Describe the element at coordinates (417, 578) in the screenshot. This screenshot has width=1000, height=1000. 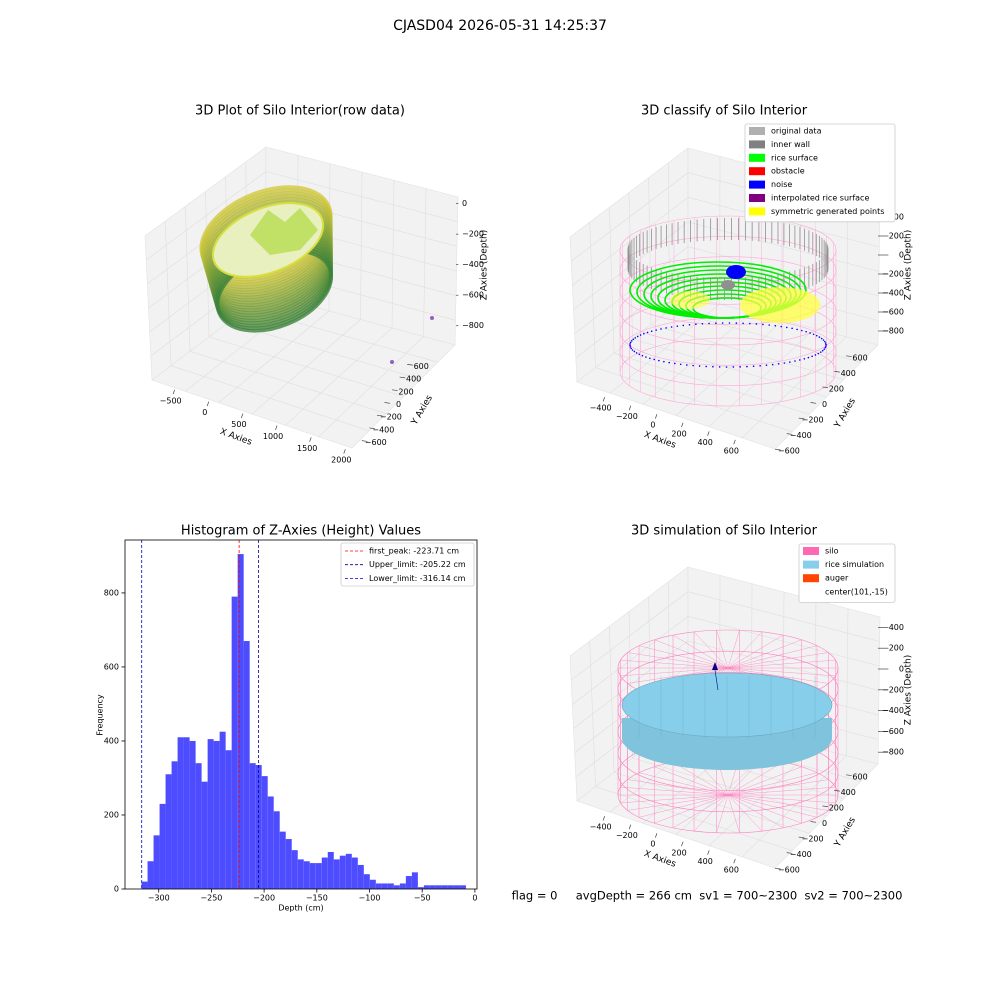
I see `legend-label: Lower_limit: -316.14 cm` at that location.